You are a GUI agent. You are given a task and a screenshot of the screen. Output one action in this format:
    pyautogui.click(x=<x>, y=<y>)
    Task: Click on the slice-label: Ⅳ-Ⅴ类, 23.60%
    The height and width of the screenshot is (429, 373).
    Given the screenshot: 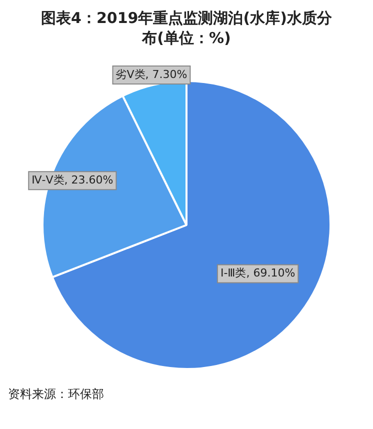 What is the action you would take?
    pyautogui.click(x=73, y=180)
    